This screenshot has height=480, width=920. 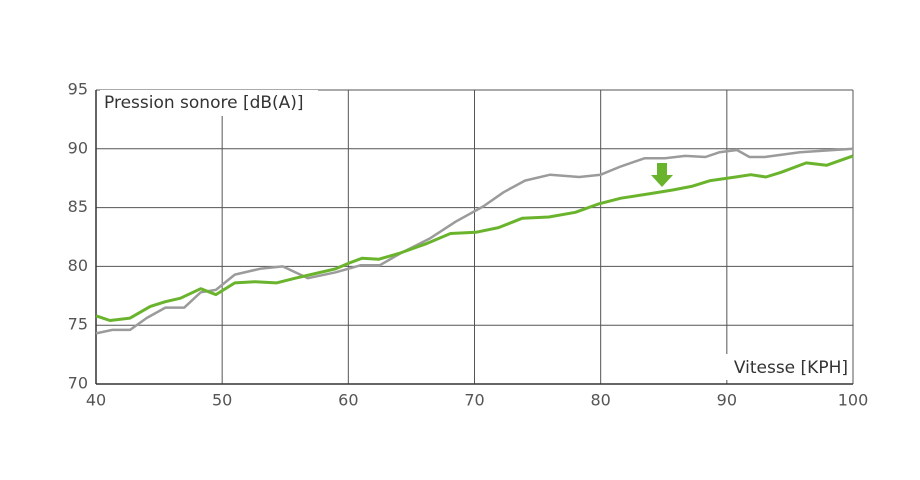 I want to click on y-tick-label: 95, so click(x=78, y=89).